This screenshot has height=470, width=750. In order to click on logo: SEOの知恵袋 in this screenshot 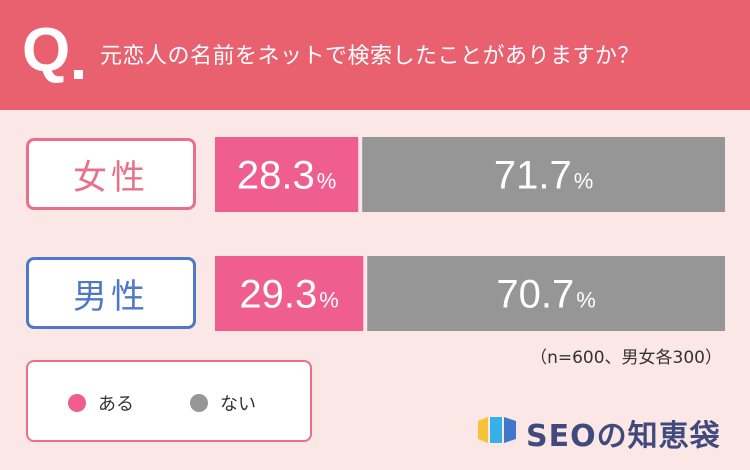, I will do `click(601, 430)`.